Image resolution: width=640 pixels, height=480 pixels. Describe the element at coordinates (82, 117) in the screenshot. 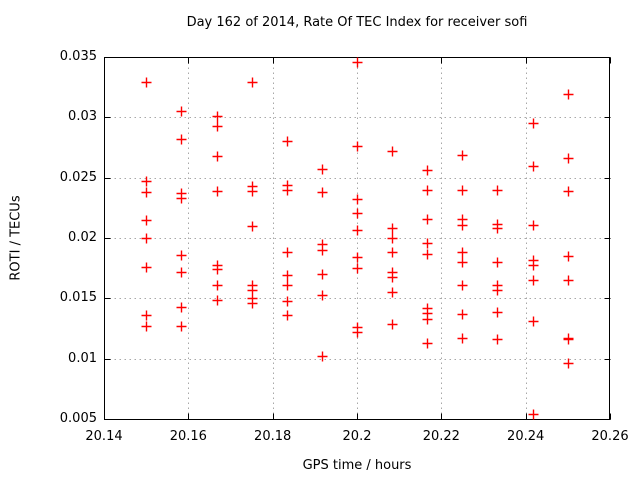

I see `y-tick-label: 0.03` at that location.